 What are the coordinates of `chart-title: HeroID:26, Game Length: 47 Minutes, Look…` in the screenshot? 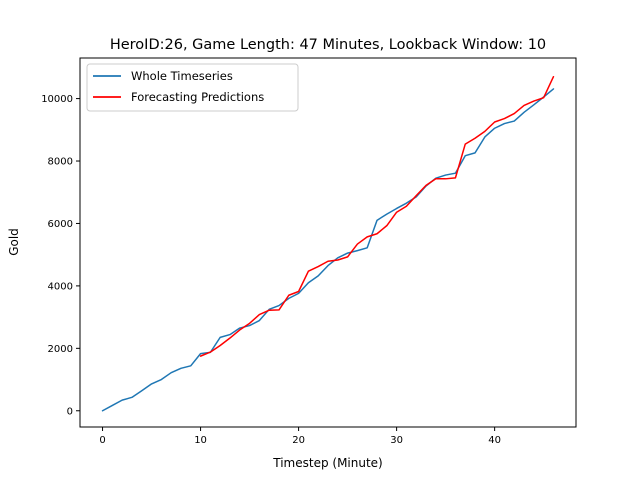 It's located at (328, 45).